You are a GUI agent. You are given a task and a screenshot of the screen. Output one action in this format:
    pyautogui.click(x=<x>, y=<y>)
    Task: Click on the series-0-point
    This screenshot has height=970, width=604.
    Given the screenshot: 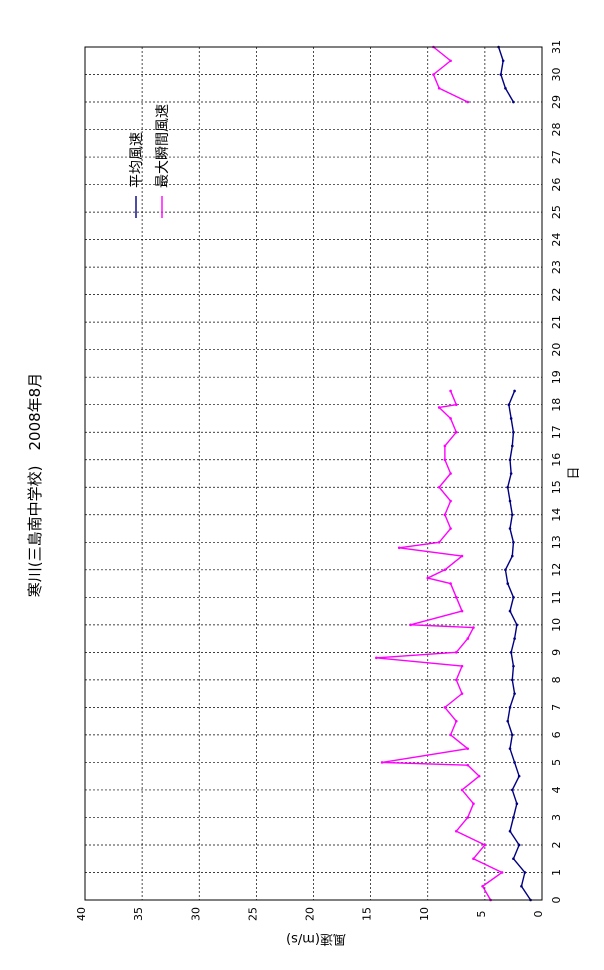 What is the action you would take?
    pyautogui.click(x=514, y=391)
    